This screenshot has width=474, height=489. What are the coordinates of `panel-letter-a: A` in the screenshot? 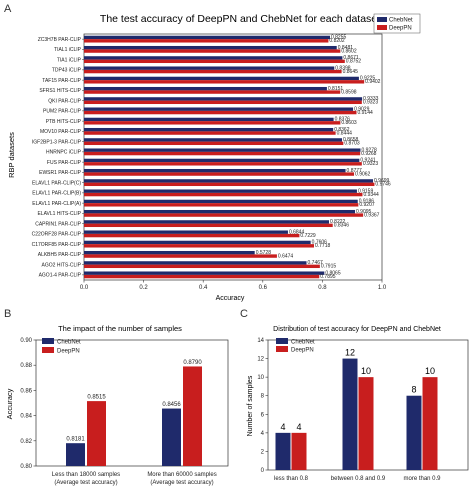 It's located at (8, 9).